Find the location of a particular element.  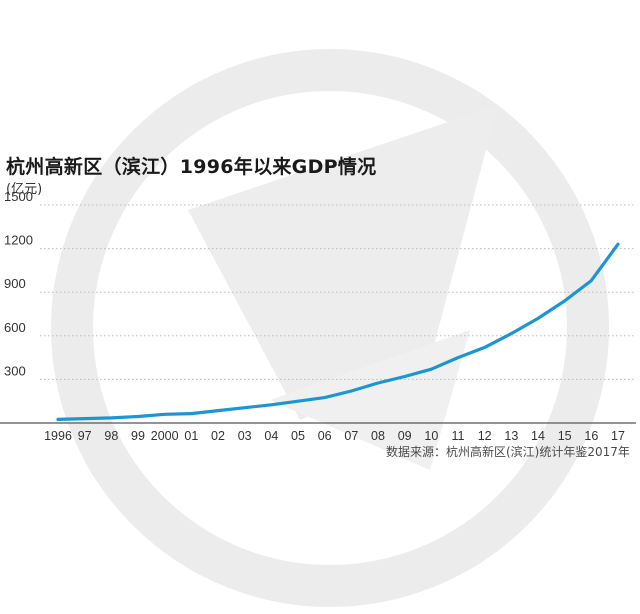

x-tick-label: 2000 is located at coordinates (165, 436).